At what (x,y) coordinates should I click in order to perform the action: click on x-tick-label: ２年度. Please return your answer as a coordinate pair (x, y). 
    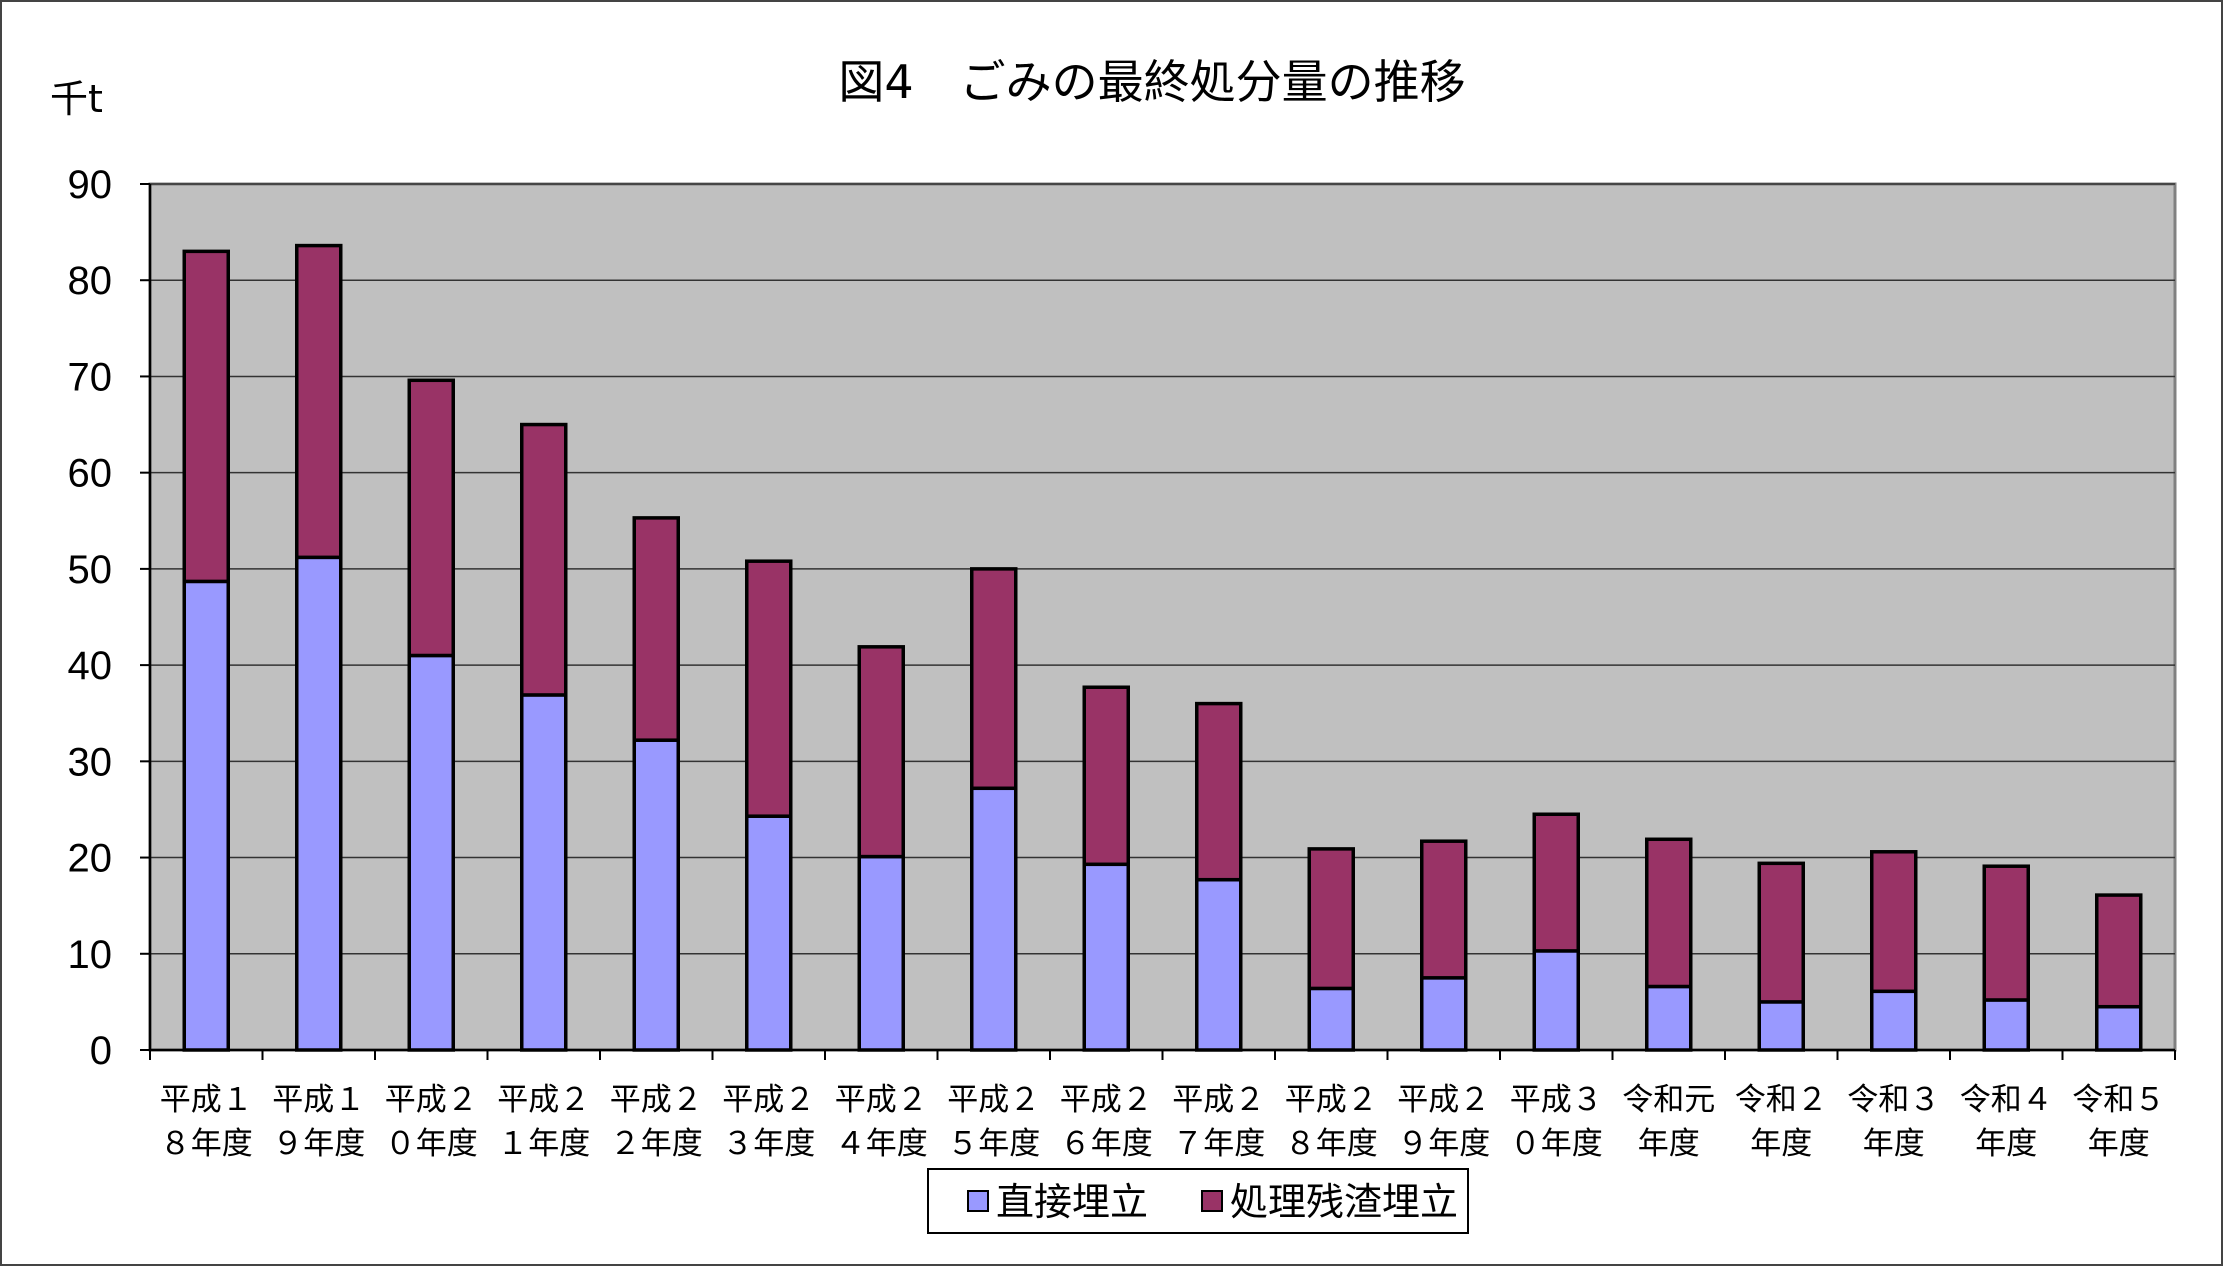
    Looking at the image, I should click on (656, 1144).